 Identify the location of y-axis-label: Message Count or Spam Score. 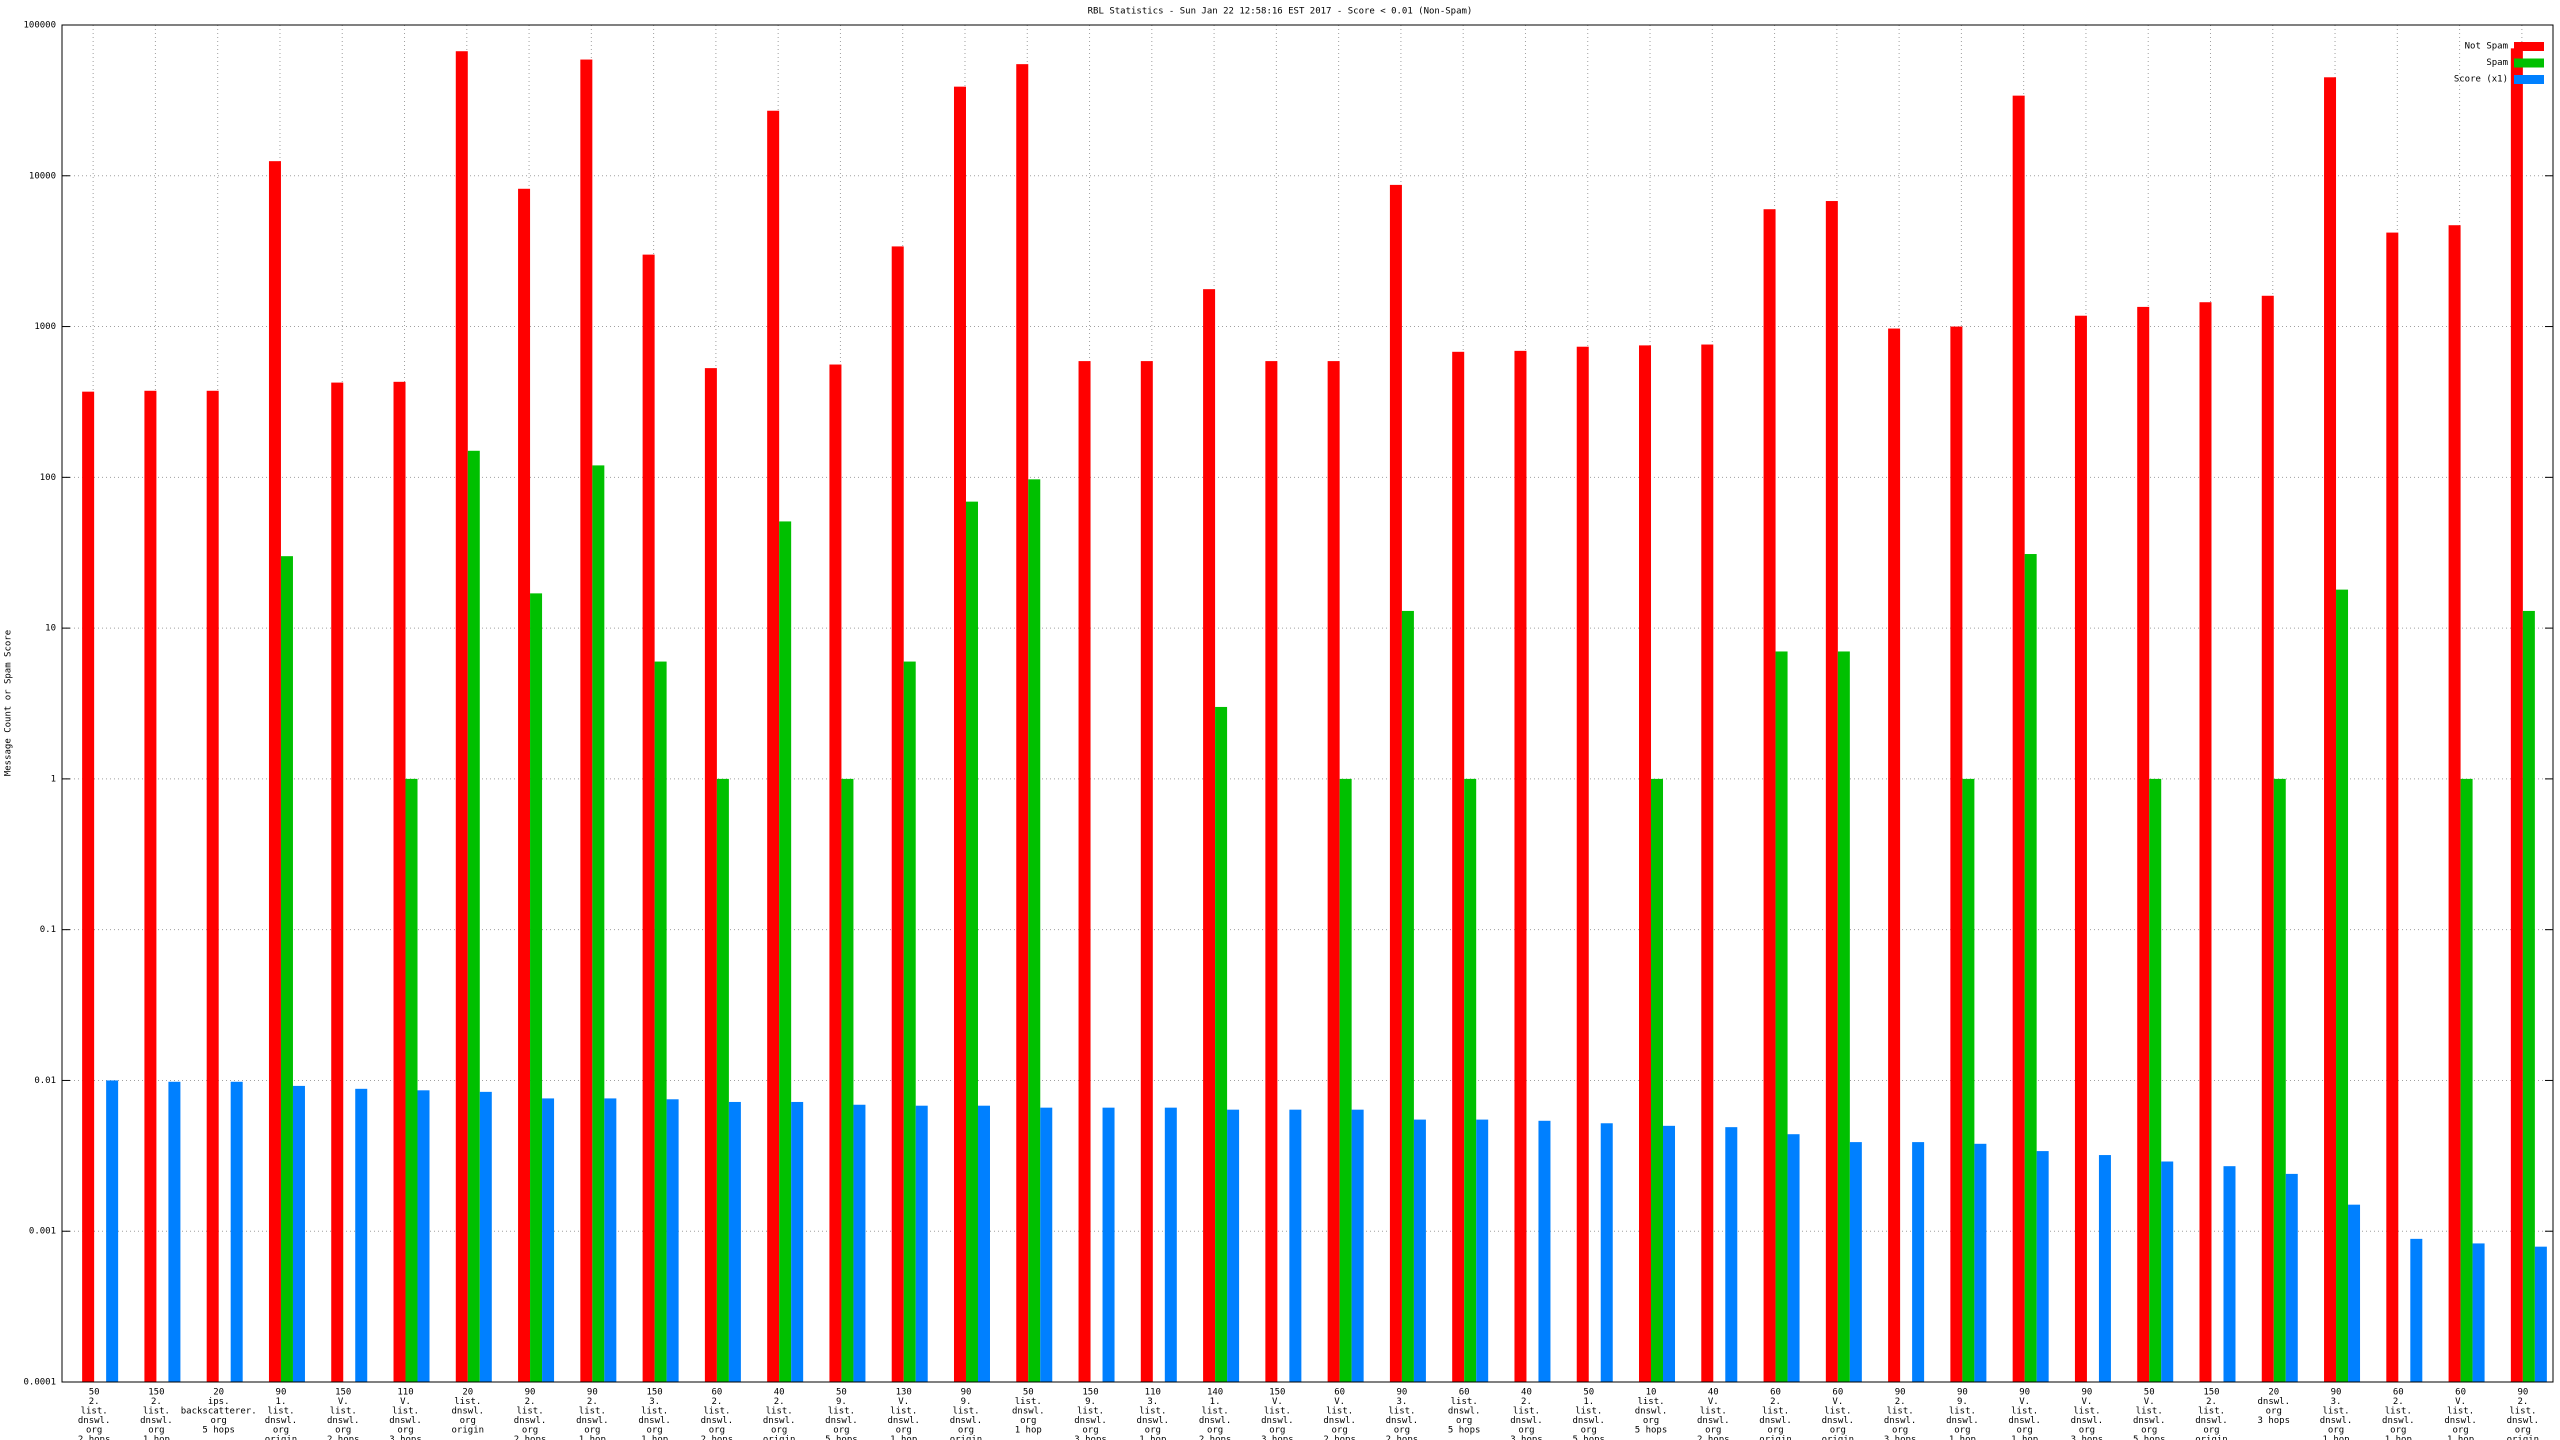
(9, 703).